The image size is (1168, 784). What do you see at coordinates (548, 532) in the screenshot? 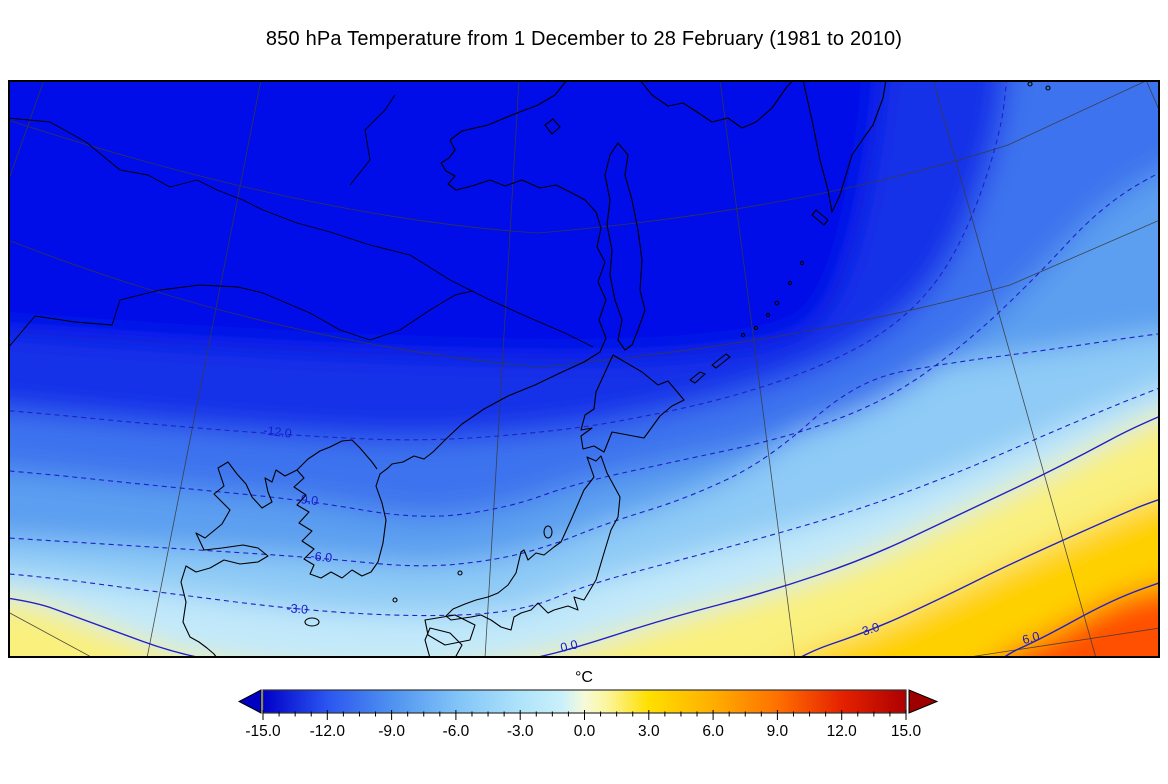
I see `island-sado` at bounding box center [548, 532].